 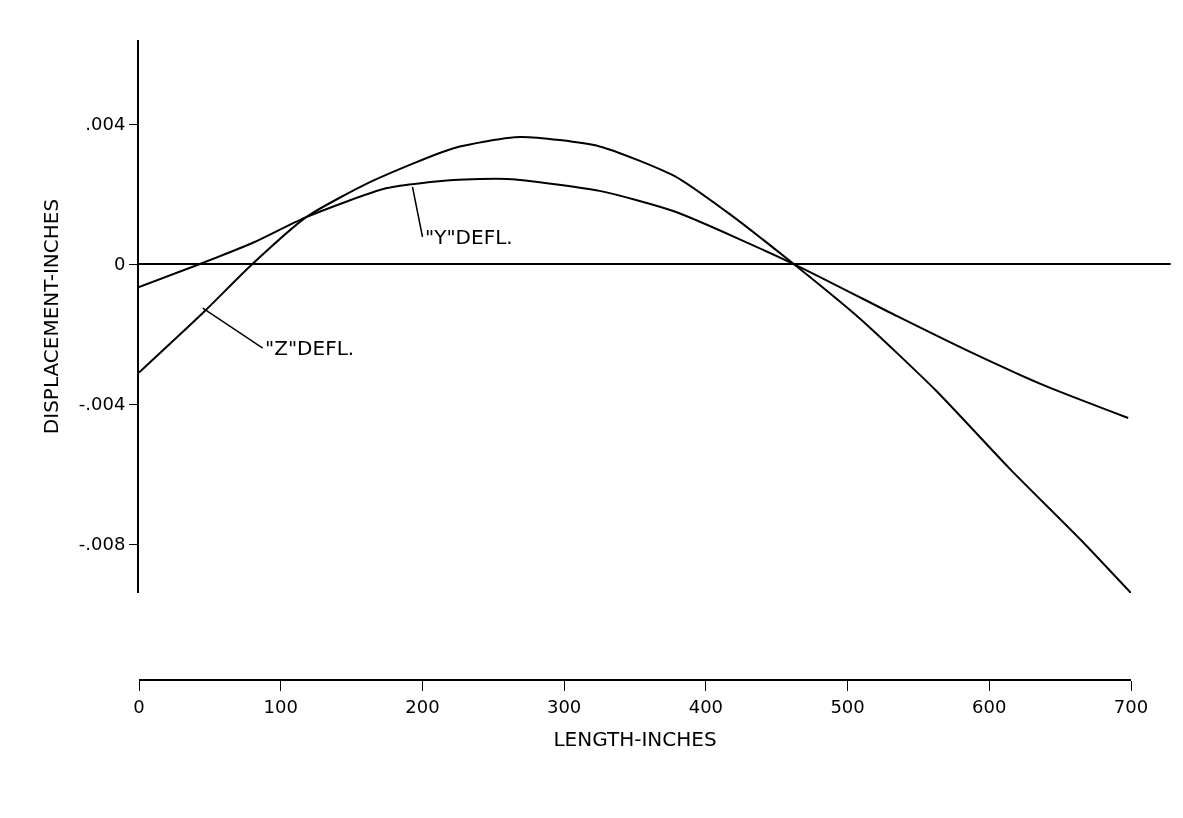 What do you see at coordinates (50, 316) in the screenshot?
I see `y-axis-title: DISPLACEMENT-INCHES` at bounding box center [50, 316].